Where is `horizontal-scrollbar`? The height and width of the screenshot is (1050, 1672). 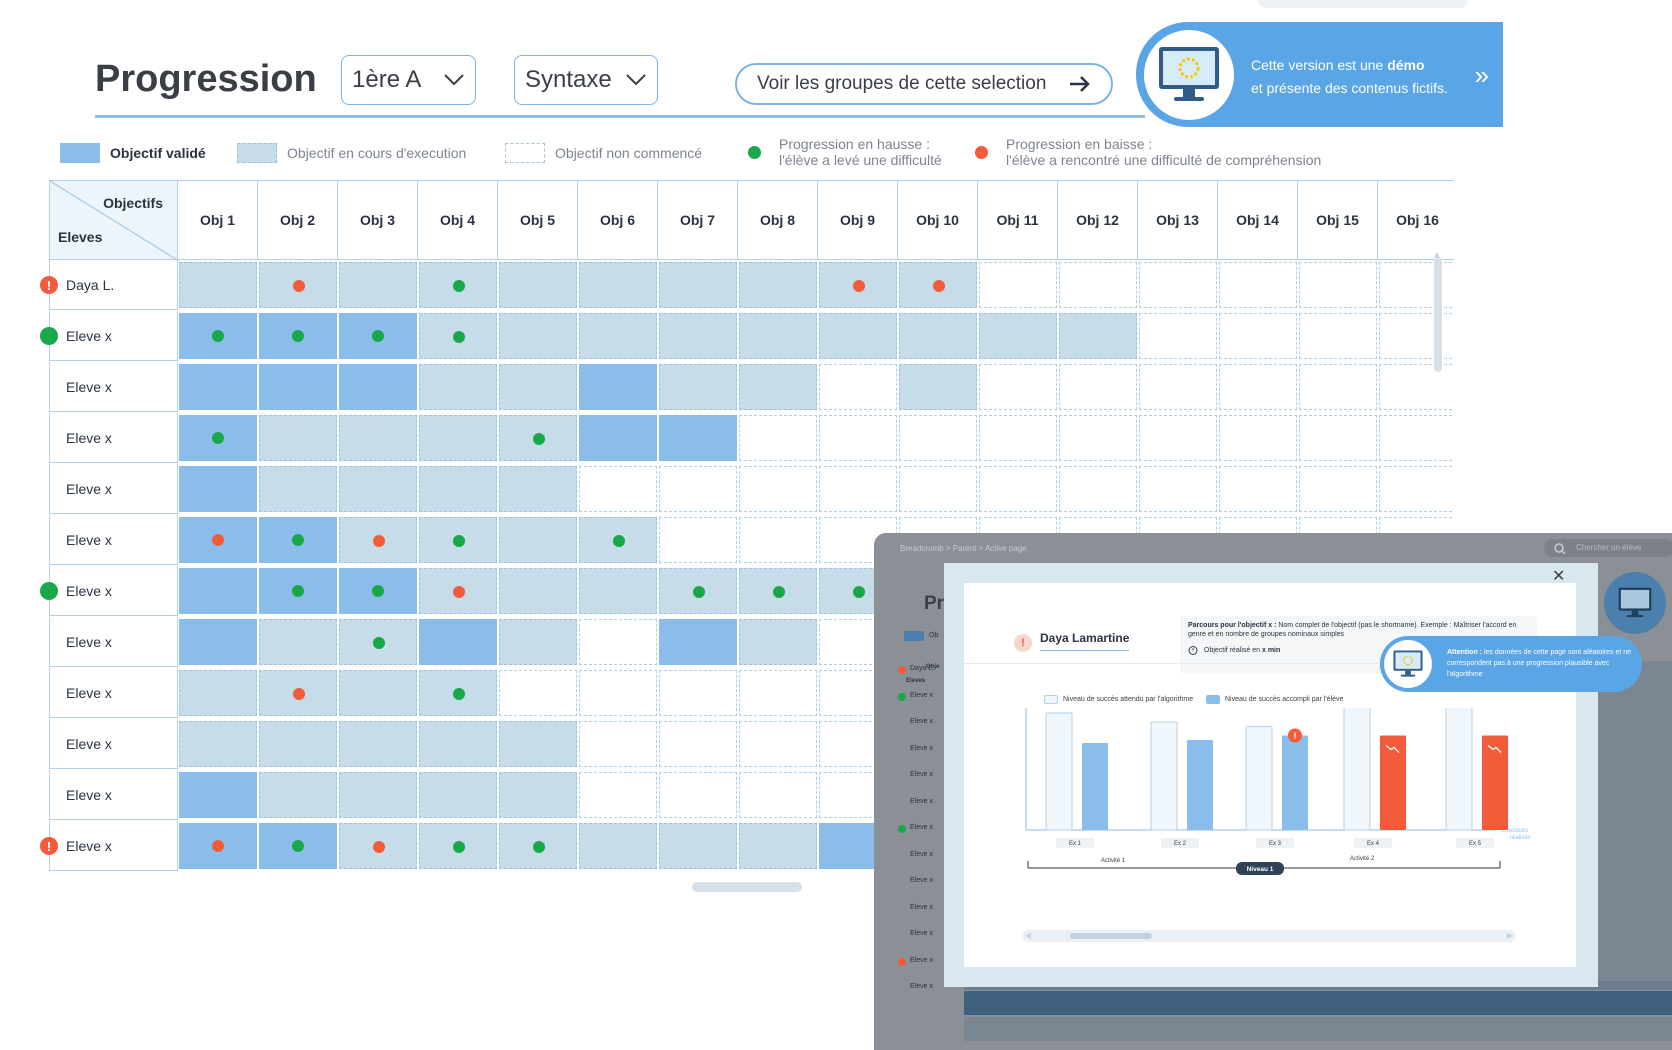
horizontal-scrollbar is located at coordinates (747, 887).